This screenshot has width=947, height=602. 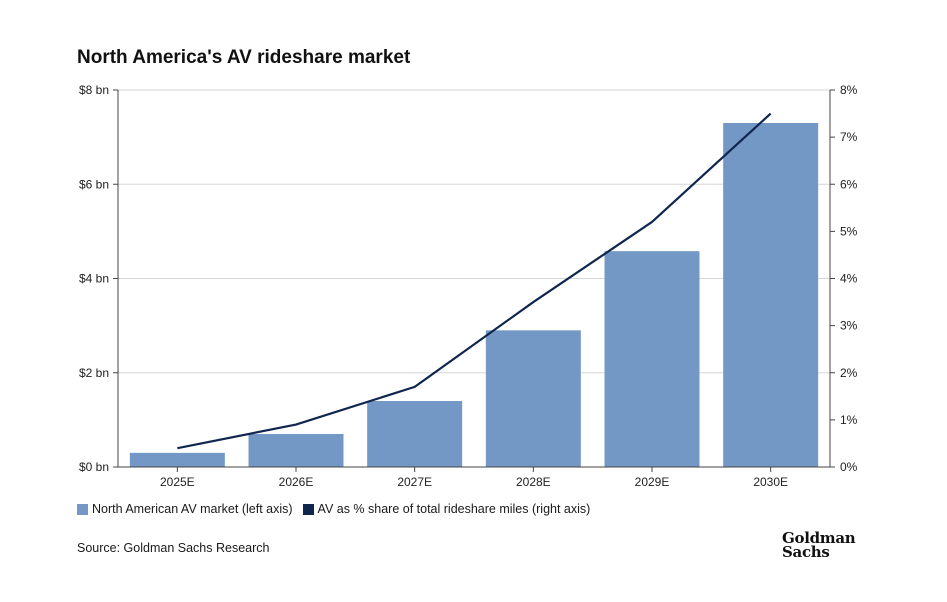 I want to click on goldman-sachs-logo: Goldman Sachs, so click(x=819, y=545).